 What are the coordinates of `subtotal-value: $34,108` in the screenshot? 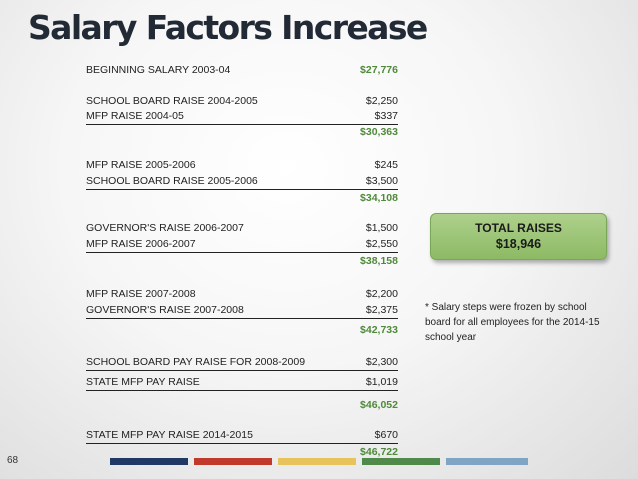 It's located at (379, 198).